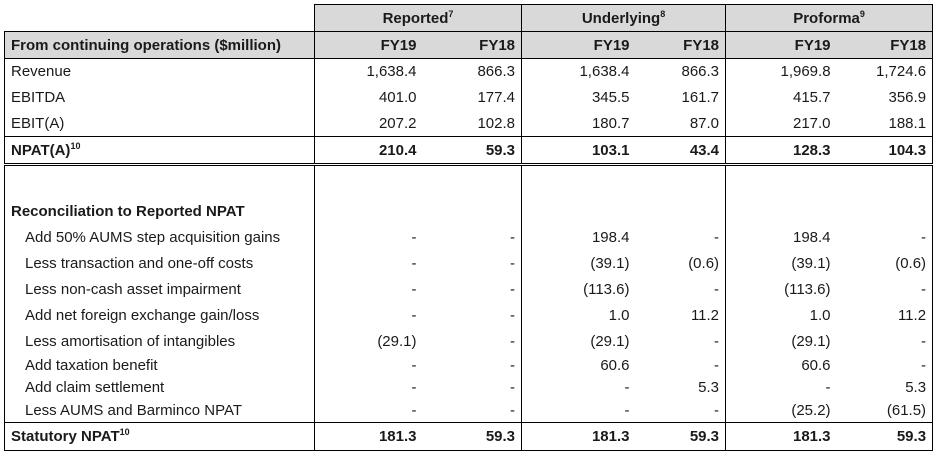 This screenshot has height=469, width=940. What do you see at coordinates (159, 71) in the screenshot?
I see `row-label: Revenue` at bounding box center [159, 71].